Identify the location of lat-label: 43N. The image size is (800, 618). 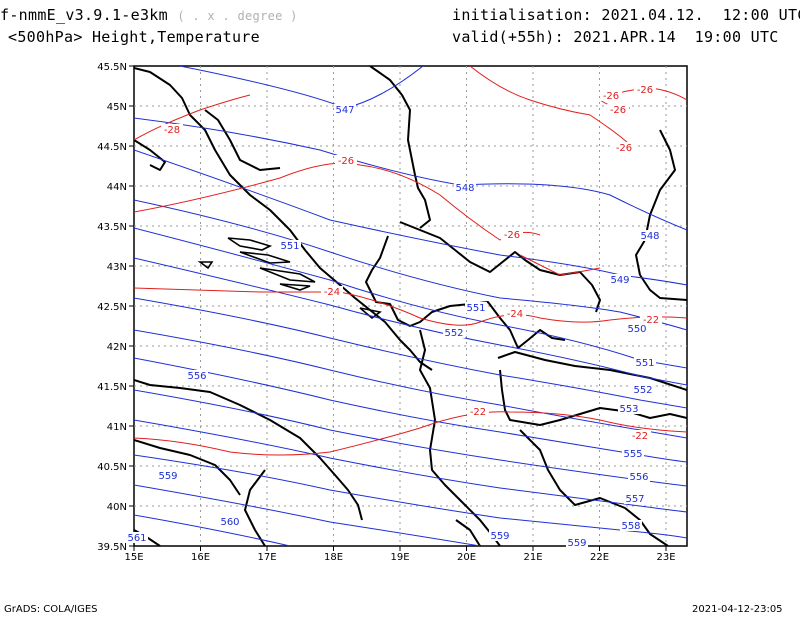
(117, 267).